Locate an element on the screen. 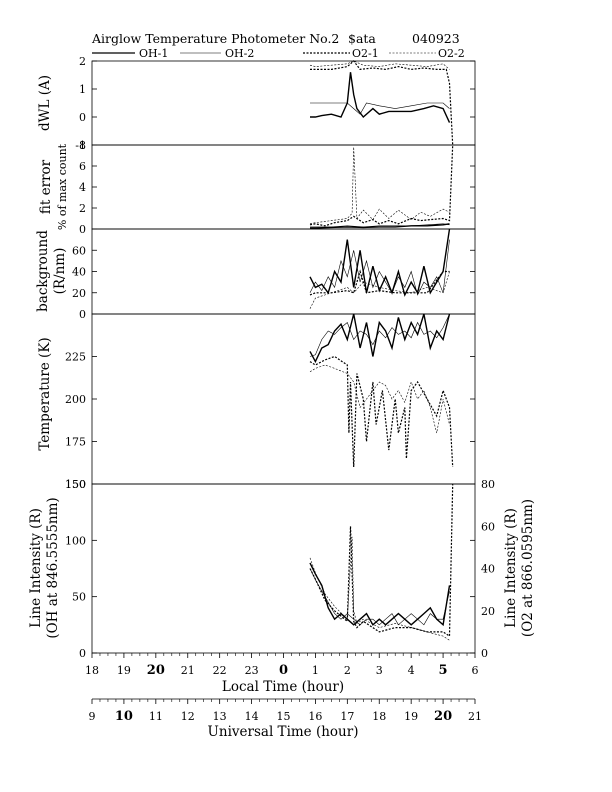 This screenshot has height=792, width=612. panel-temp-frame is located at coordinates (283, 399).